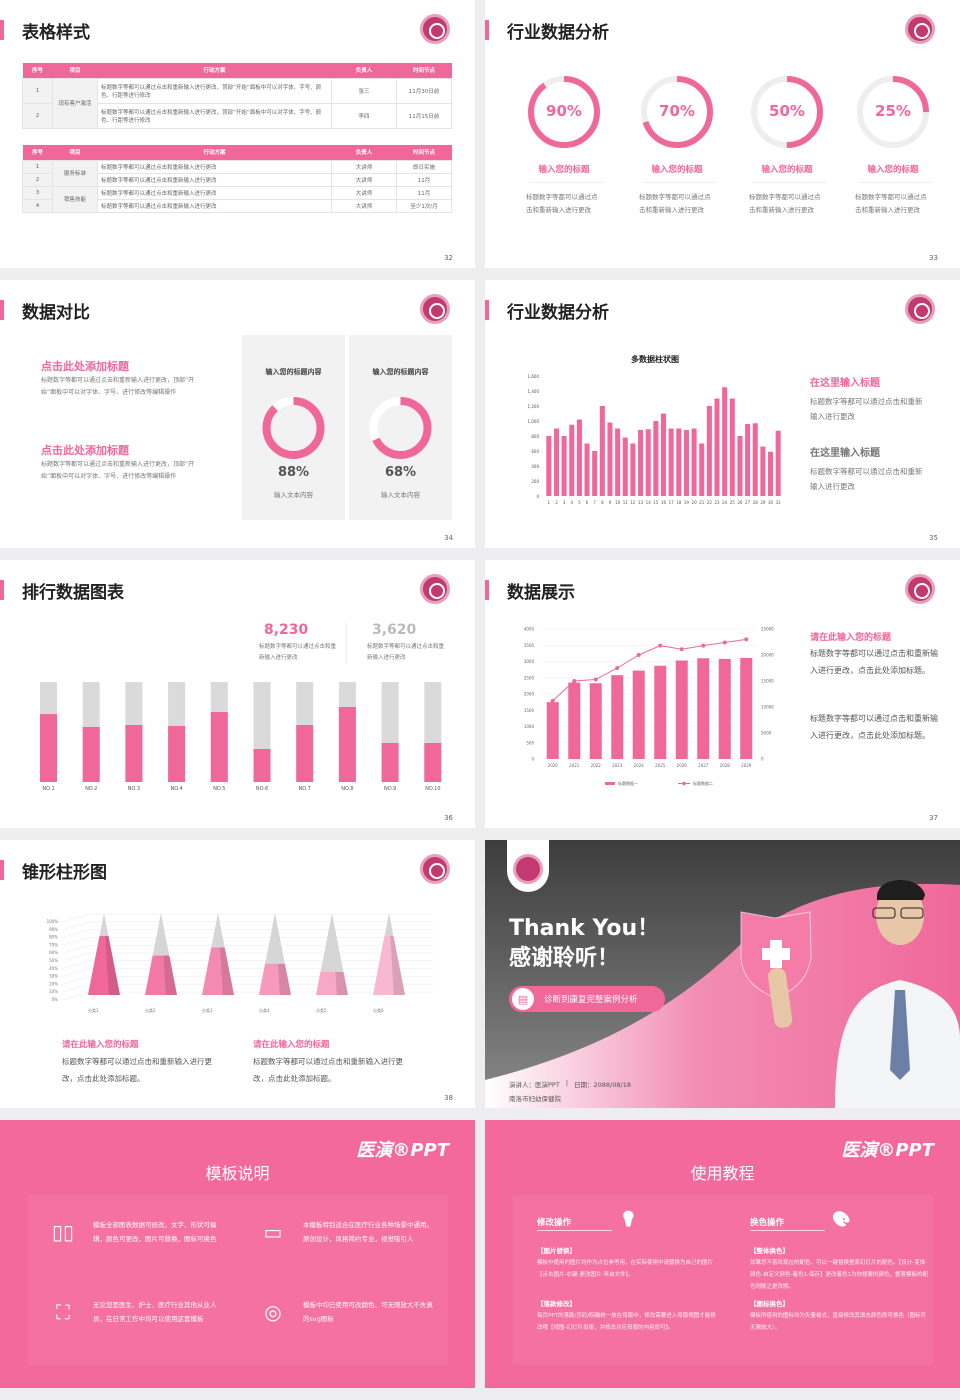 Image resolution: width=960 pixels, height=1400 pixels. Describe the element at coordinates (672, 502) in the screenshot. I see `x-tick-label: 17` at that location.